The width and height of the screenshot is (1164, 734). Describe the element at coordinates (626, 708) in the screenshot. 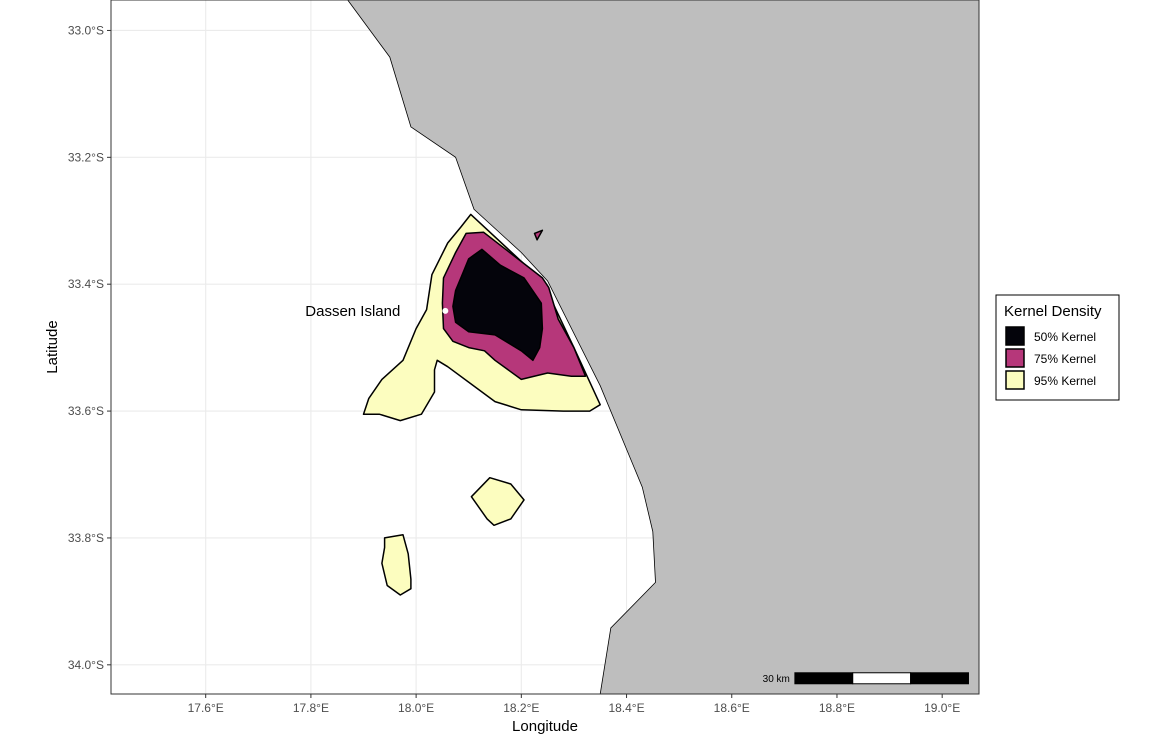

I see `x-tick-label: 18.4°E` at that location.